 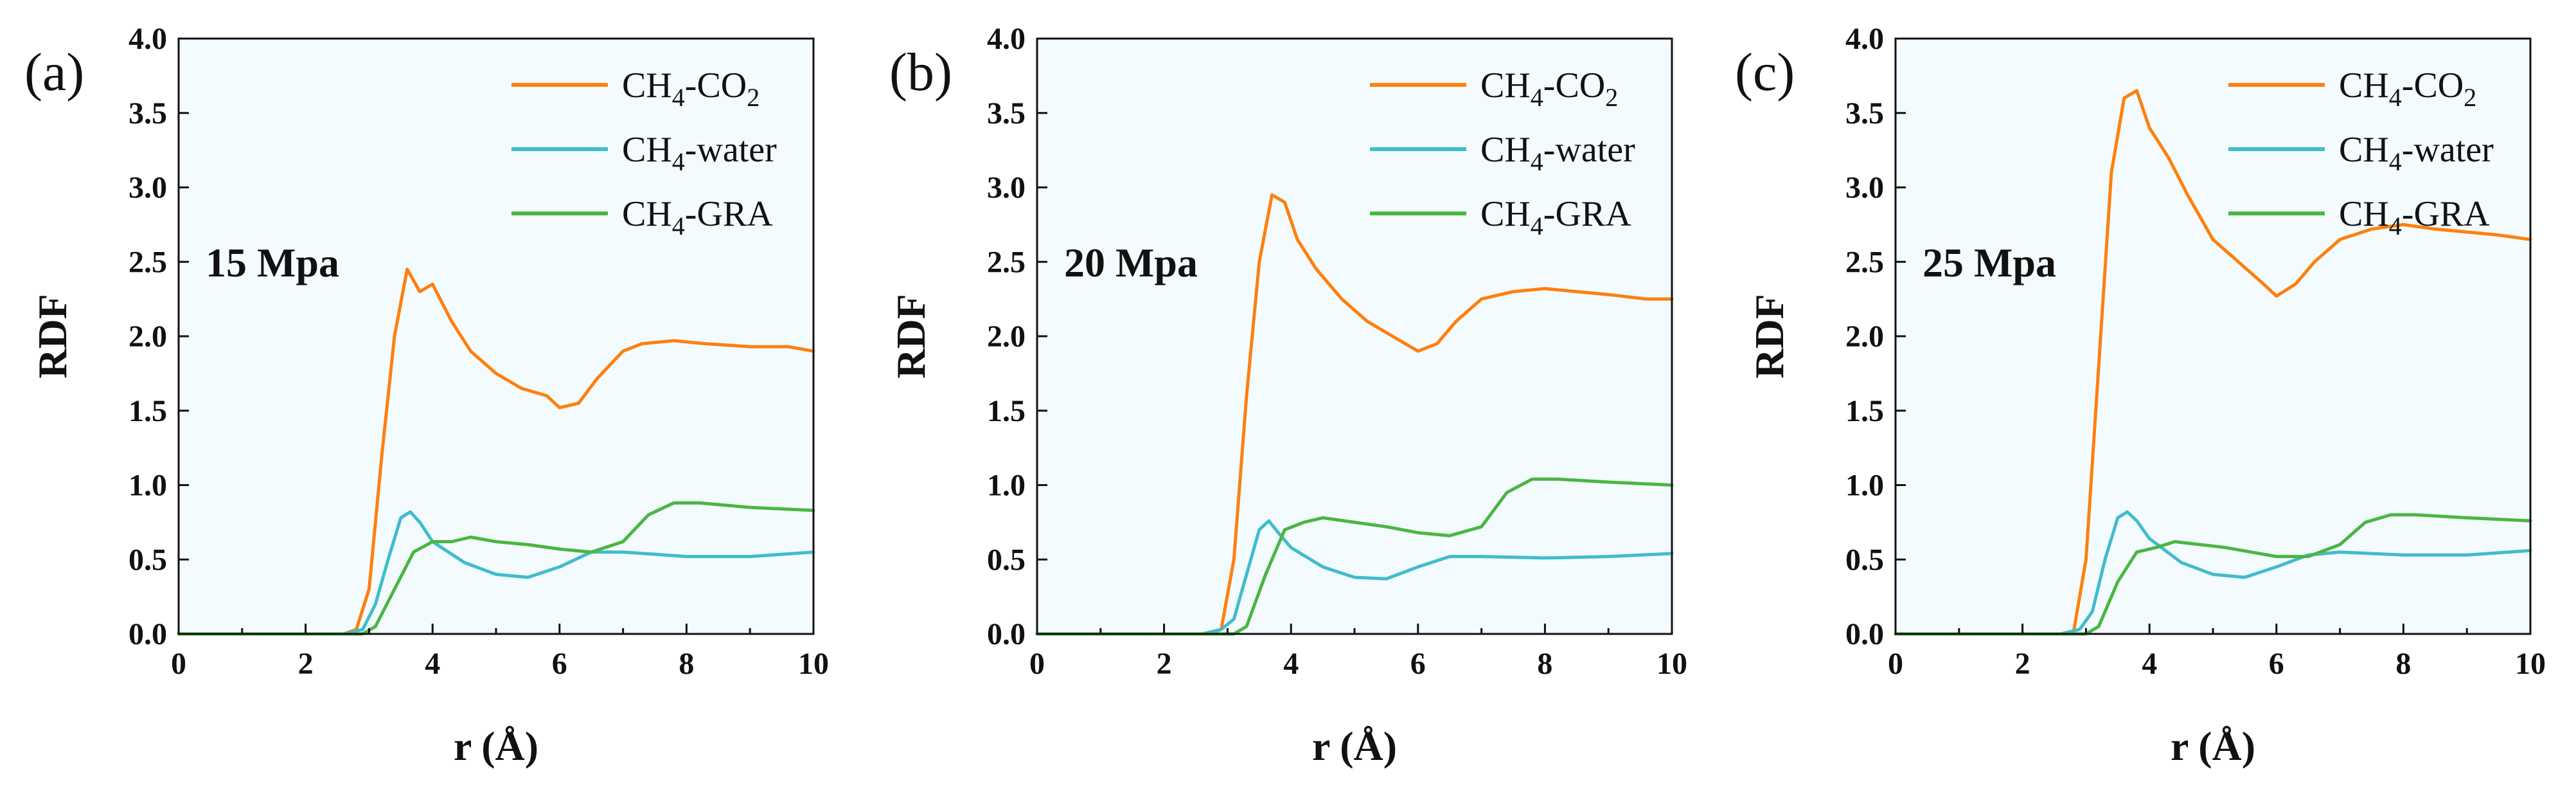 What do you see at coordinates (54, 72) in the screenshot?
I see `panel-label: (a)` at bounding box center [54, 72].